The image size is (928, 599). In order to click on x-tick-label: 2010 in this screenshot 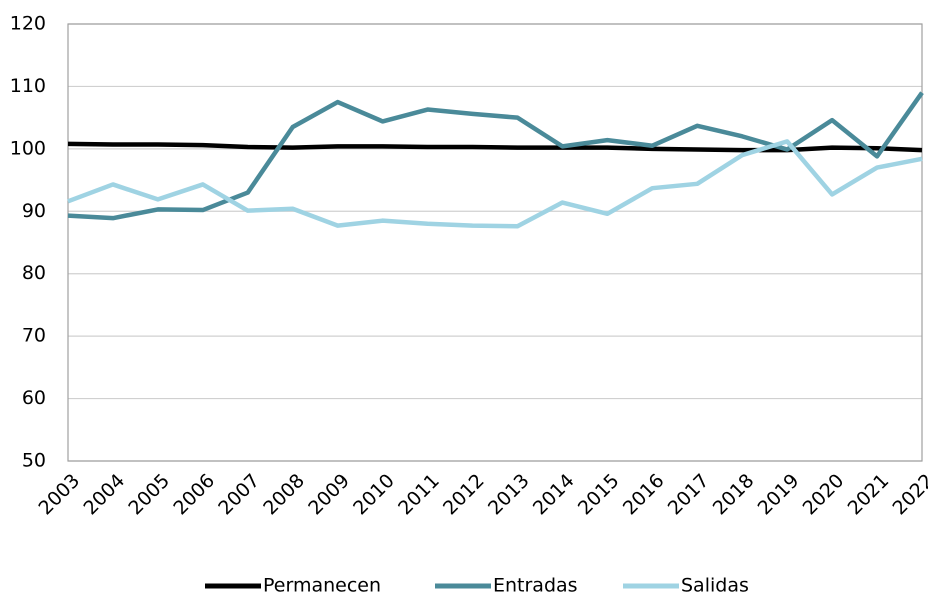, I will do `click(374, 495)`.